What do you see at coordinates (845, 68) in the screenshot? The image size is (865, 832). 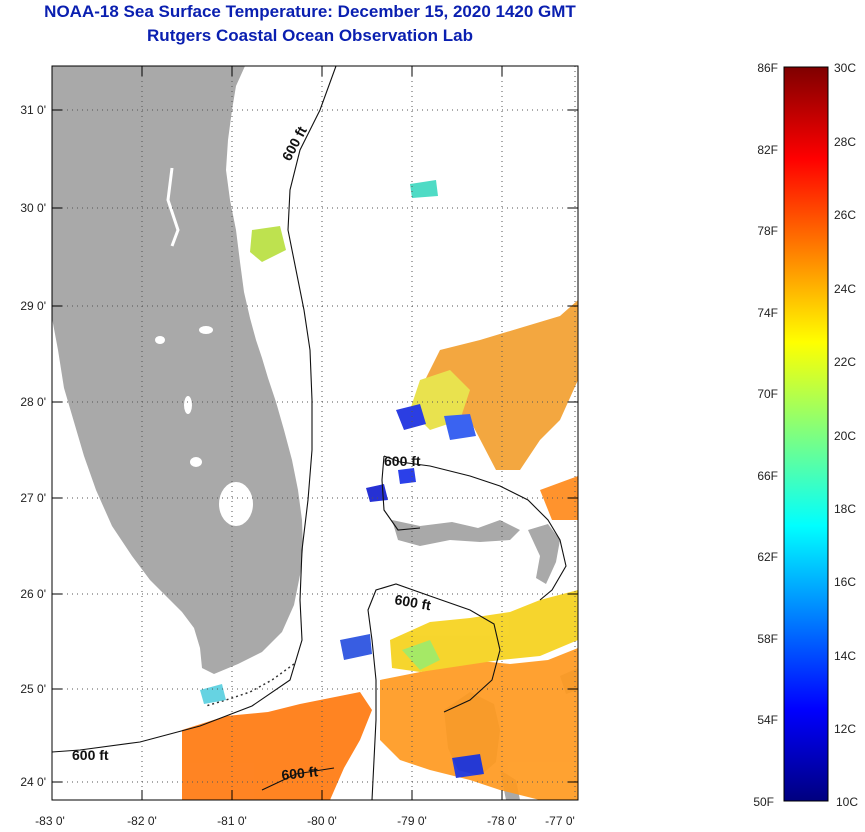 I see `c-label: 30C` at bounding box center [845, 68].